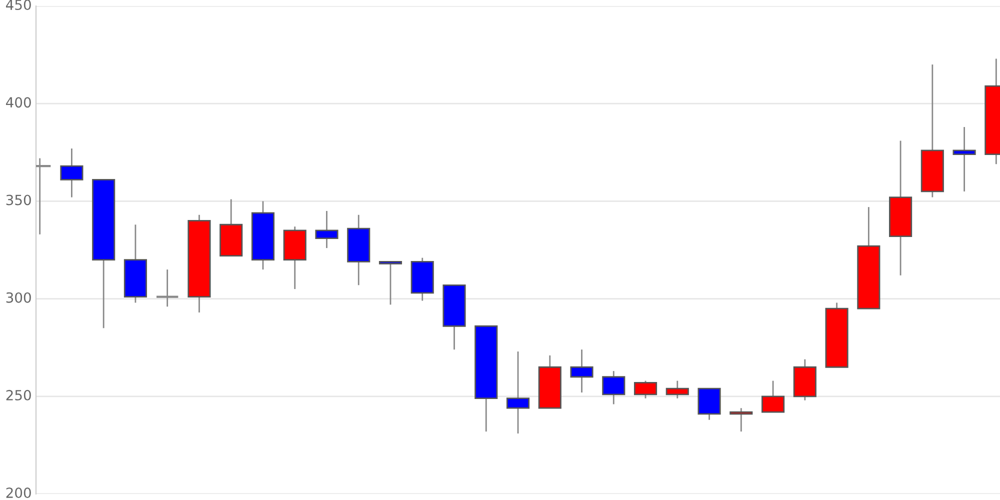 The image size is (1000, 500). Describe the element at coordinates (18, 5) in the screenshot. I see `y-tick-label: 450` at that location.